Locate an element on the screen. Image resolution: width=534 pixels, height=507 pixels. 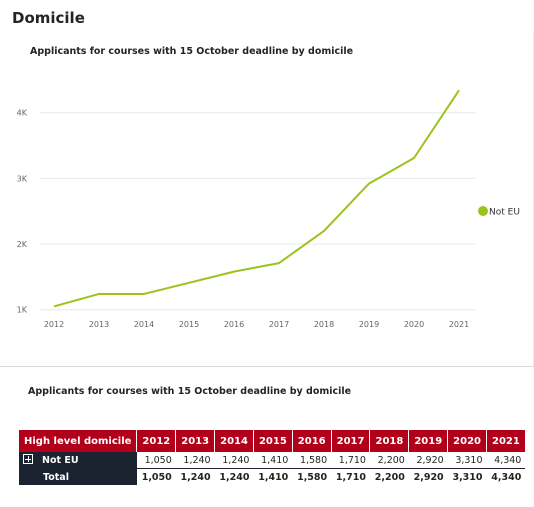
x-tick-label: 2014 is located at coordinates (144, 324).